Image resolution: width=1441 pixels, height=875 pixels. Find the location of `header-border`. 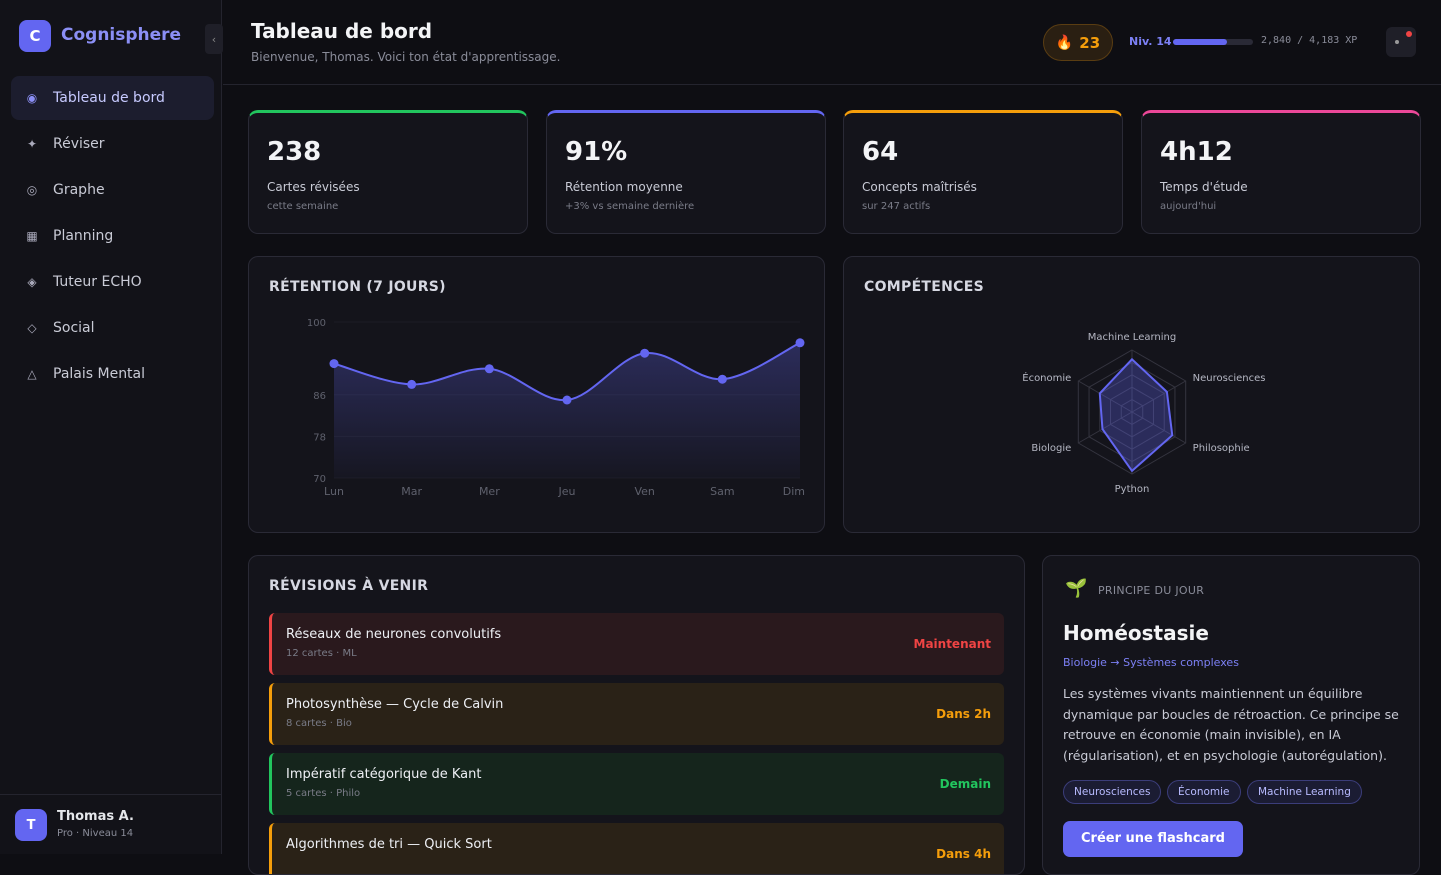

header-border is located at coordinates (832, 84).